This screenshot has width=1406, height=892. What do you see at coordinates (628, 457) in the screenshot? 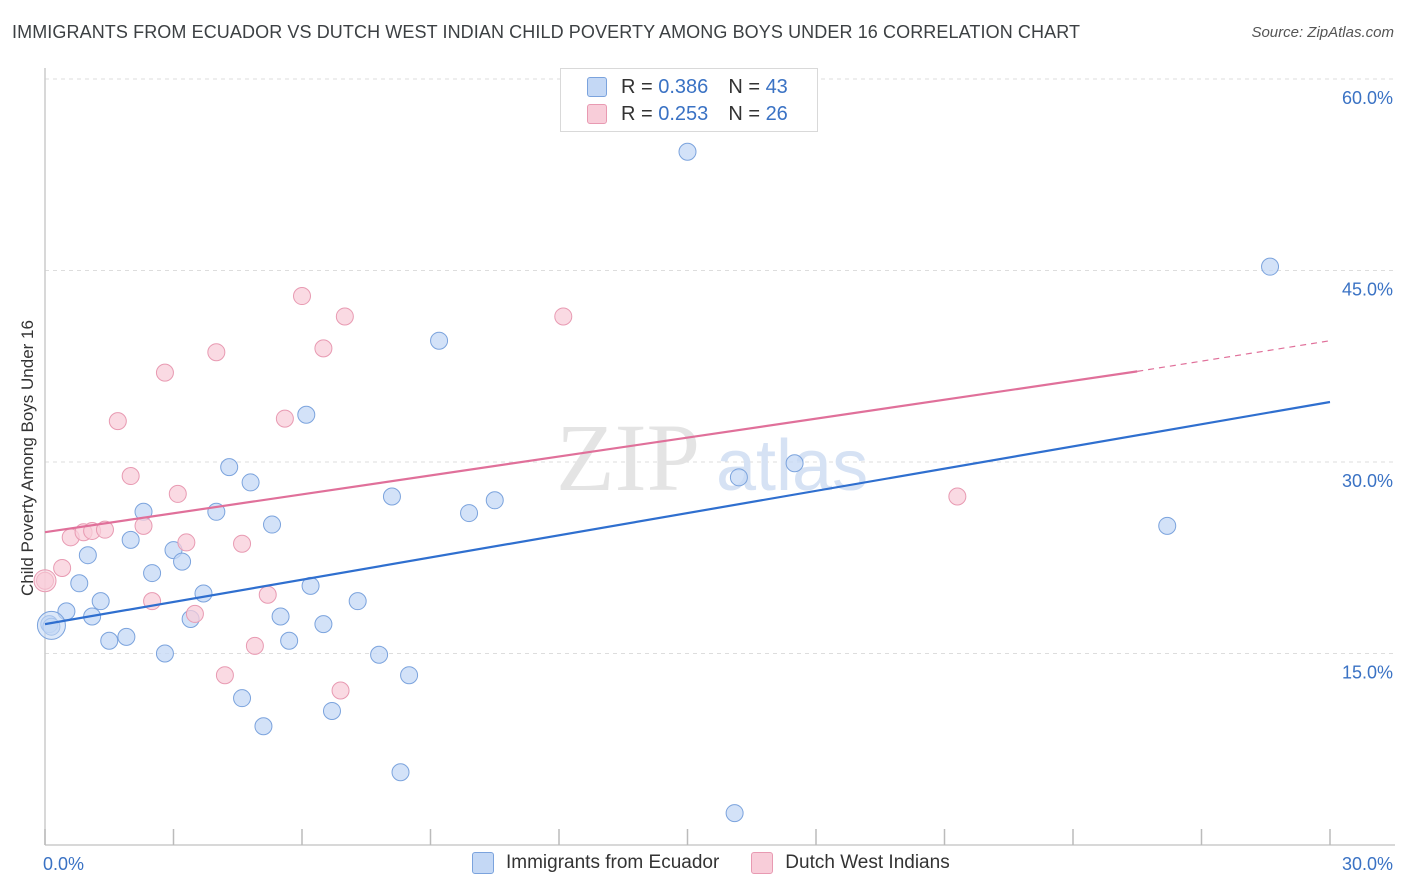
I see `watermark-zip: ZIP` at bounding box center [628, 457].